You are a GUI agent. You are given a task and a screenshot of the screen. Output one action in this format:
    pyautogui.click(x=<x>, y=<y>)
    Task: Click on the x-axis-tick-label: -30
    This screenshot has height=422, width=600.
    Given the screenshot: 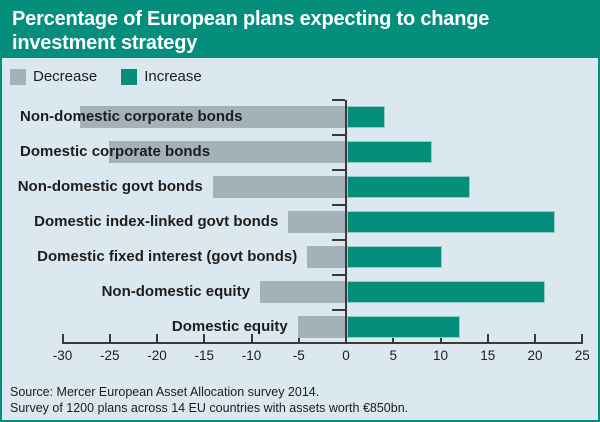 What is the action you would take?
    pyautogui.click(x=62, y=355)
    